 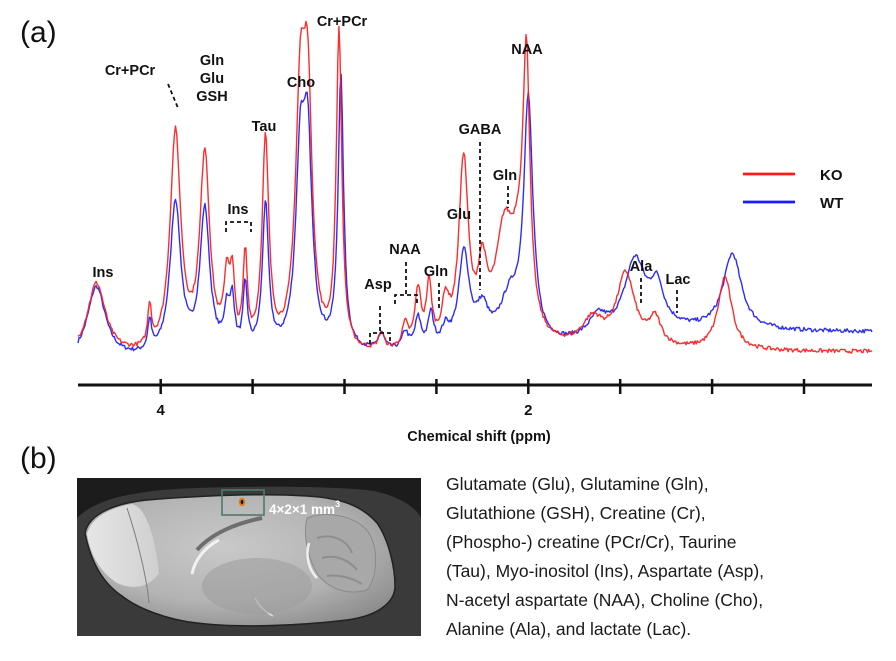 I want to click on panel-label-b: (b), so click(x=38, y=458).